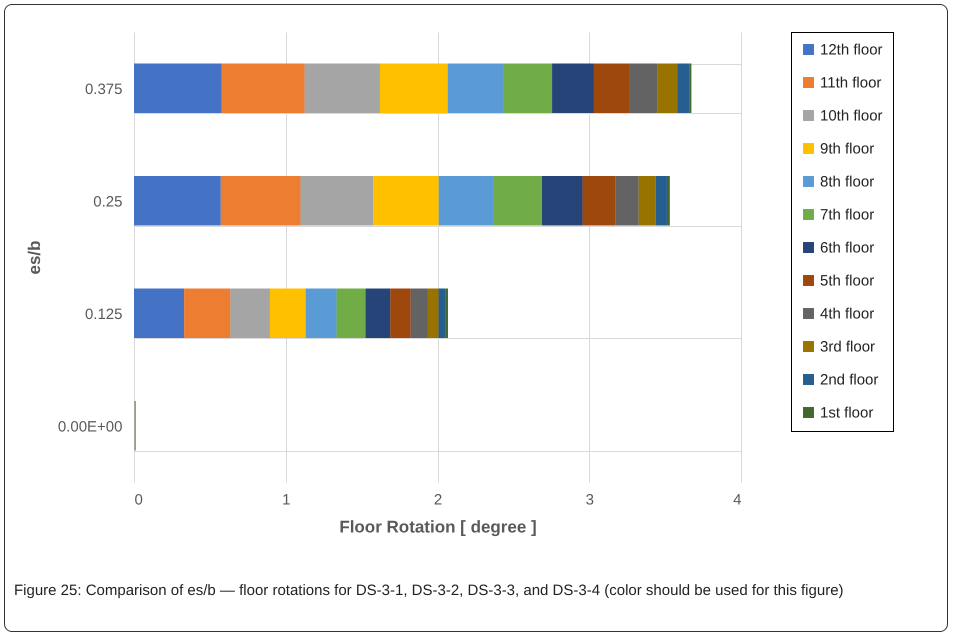 The image size is (956, 640). Describe the element at coordinates (438, 527) in the screenshot. I see `x-axis-title: Floor Rotation [ degree ]` at that location.